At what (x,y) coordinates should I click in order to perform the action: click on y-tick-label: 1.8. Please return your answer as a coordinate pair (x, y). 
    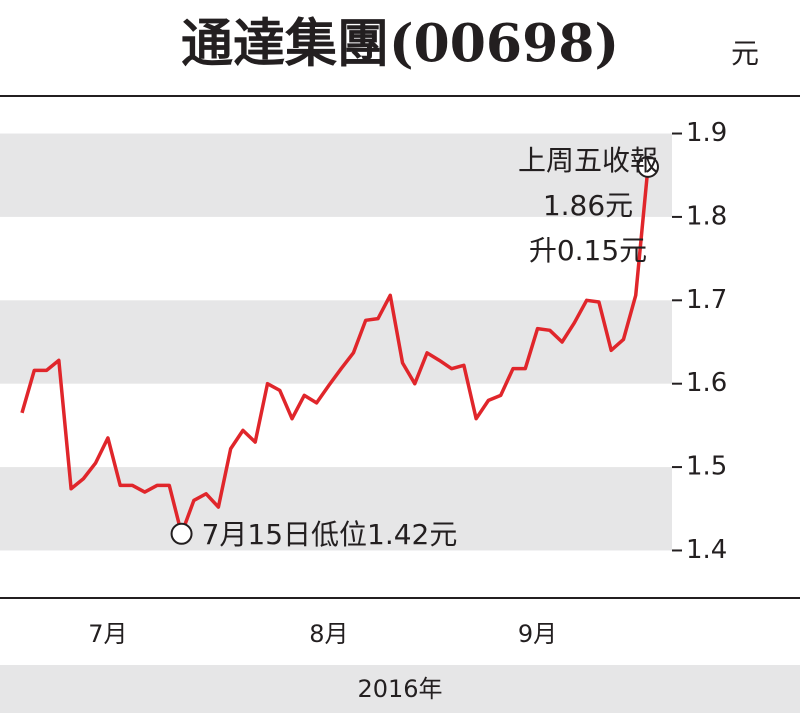
    Looking at the image, I should click on (706, 216).